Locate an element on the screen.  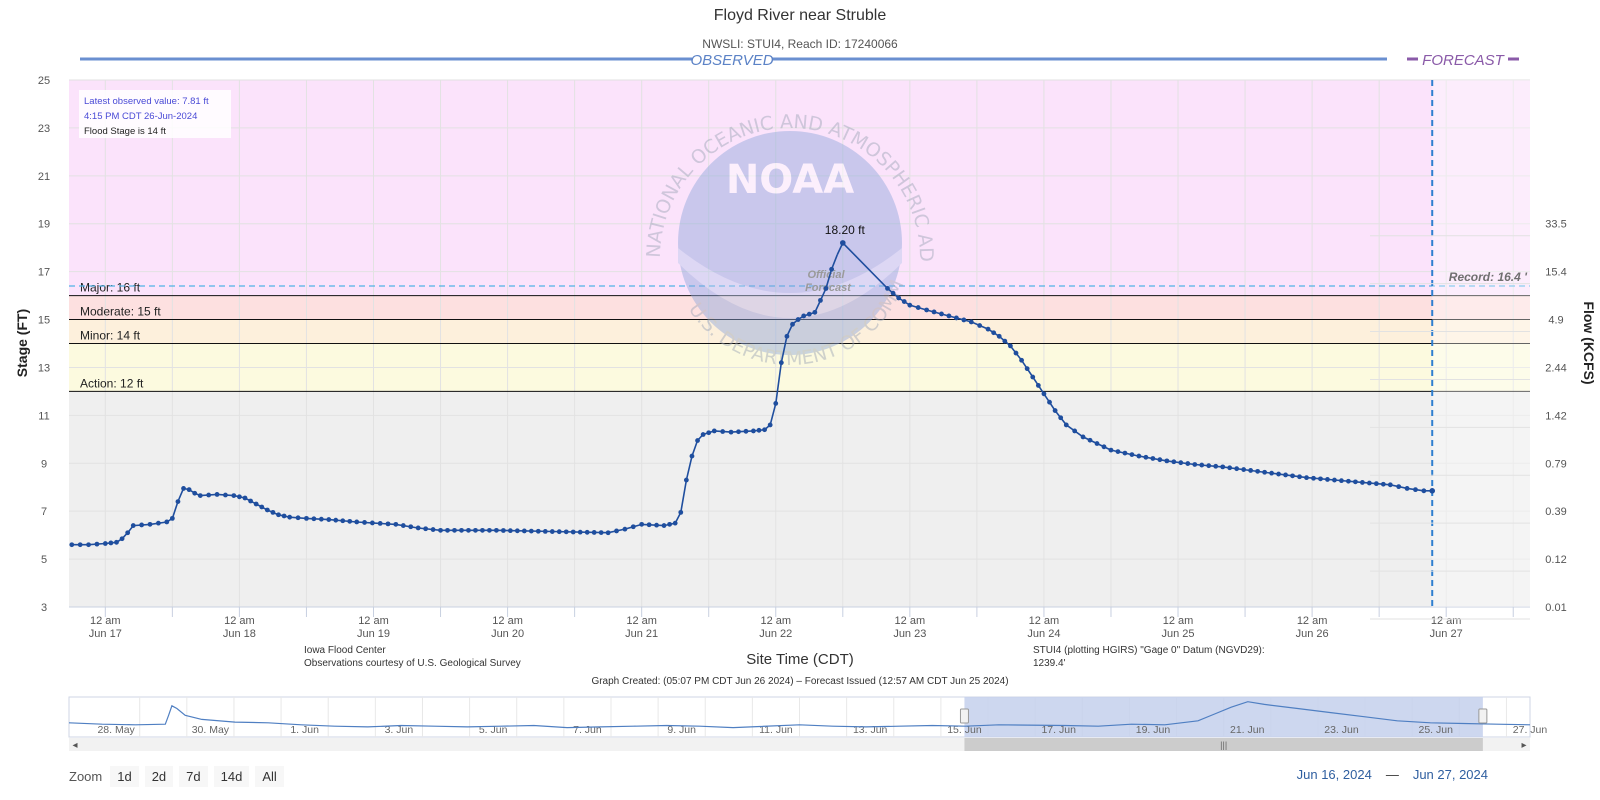
range-from-input: Jun 16, 2024 is located at coordinates (1334, 774).